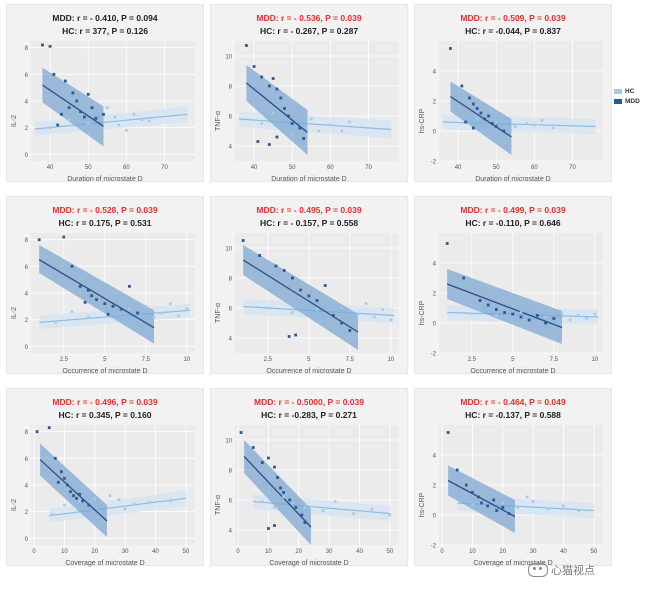 This screenshot has width=650, height=599. What do you see at coordinates (94, 552) in the screenshot?
I see `x-tick-label: 20` at bounding box center [94, 552].